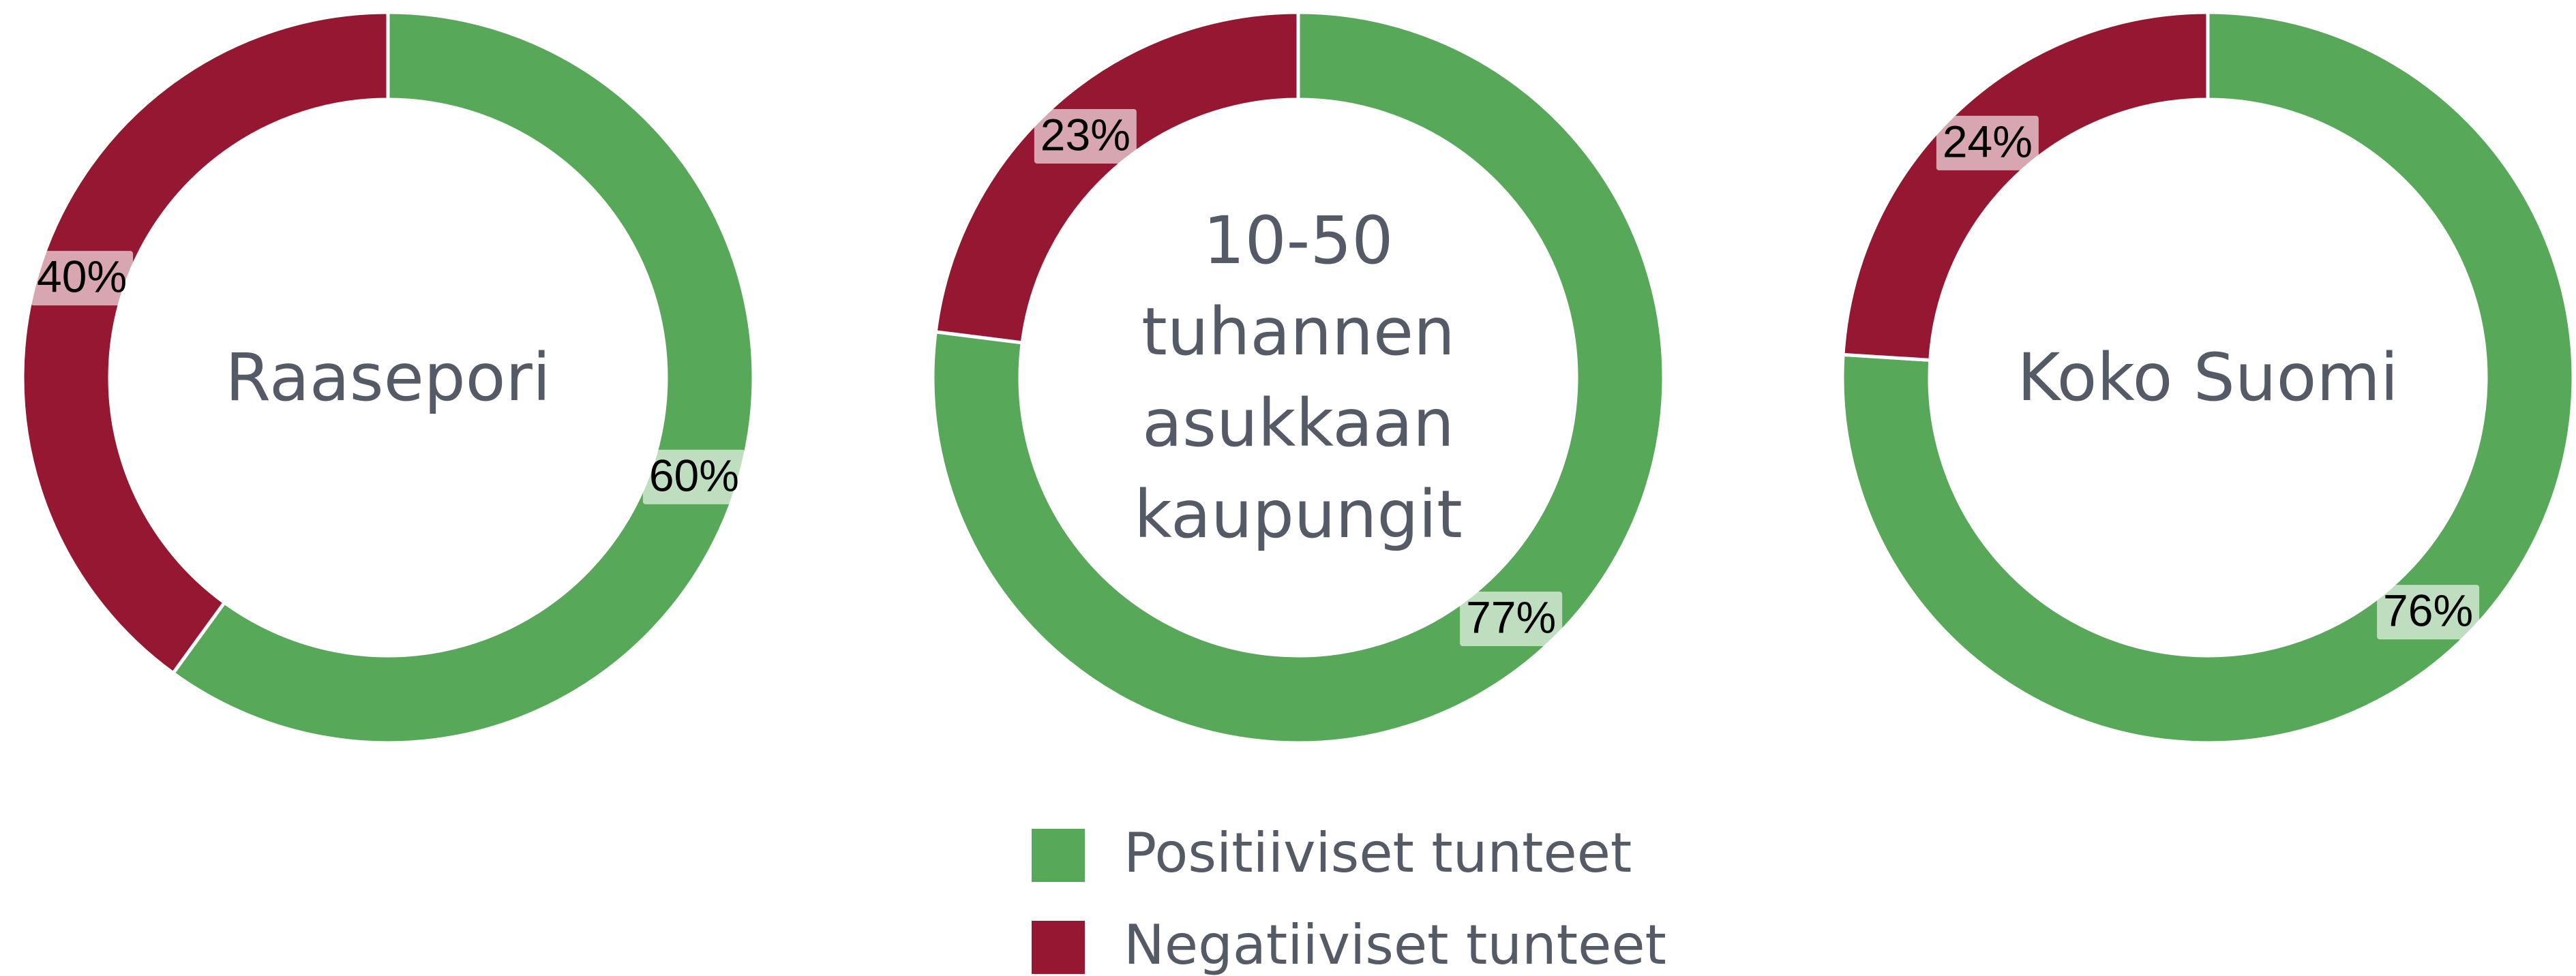 The height and width of the screenshot is (976, 2576). What do you see at coordinates (1395, 944) in the screenshot?
I see `legend-label: Negatiiviset tunteet` at bounding box center [1395, 944].